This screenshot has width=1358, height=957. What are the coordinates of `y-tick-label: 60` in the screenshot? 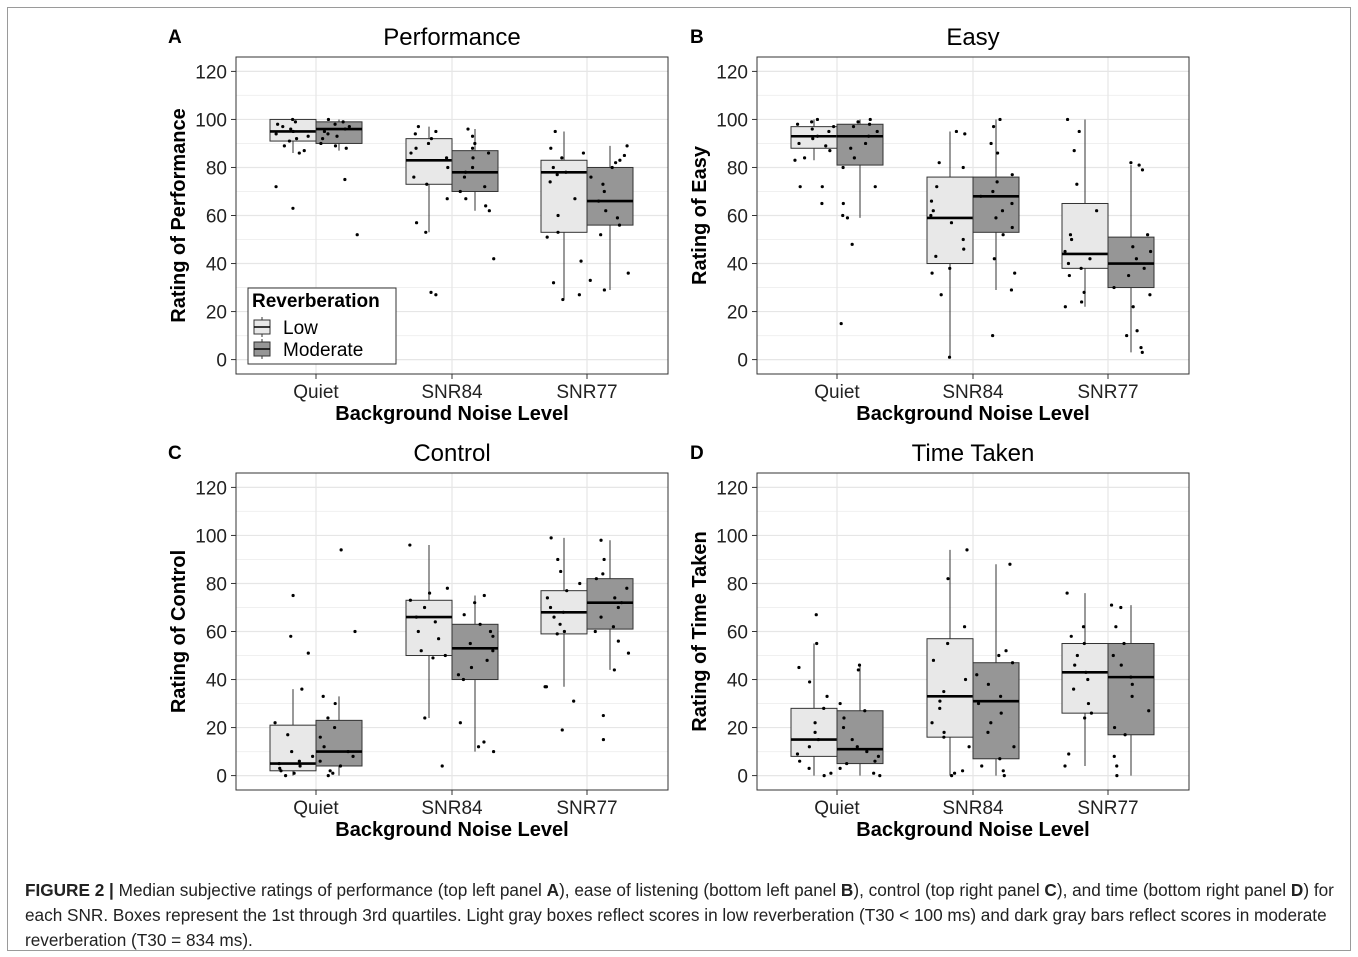 It's located at (737, 217).